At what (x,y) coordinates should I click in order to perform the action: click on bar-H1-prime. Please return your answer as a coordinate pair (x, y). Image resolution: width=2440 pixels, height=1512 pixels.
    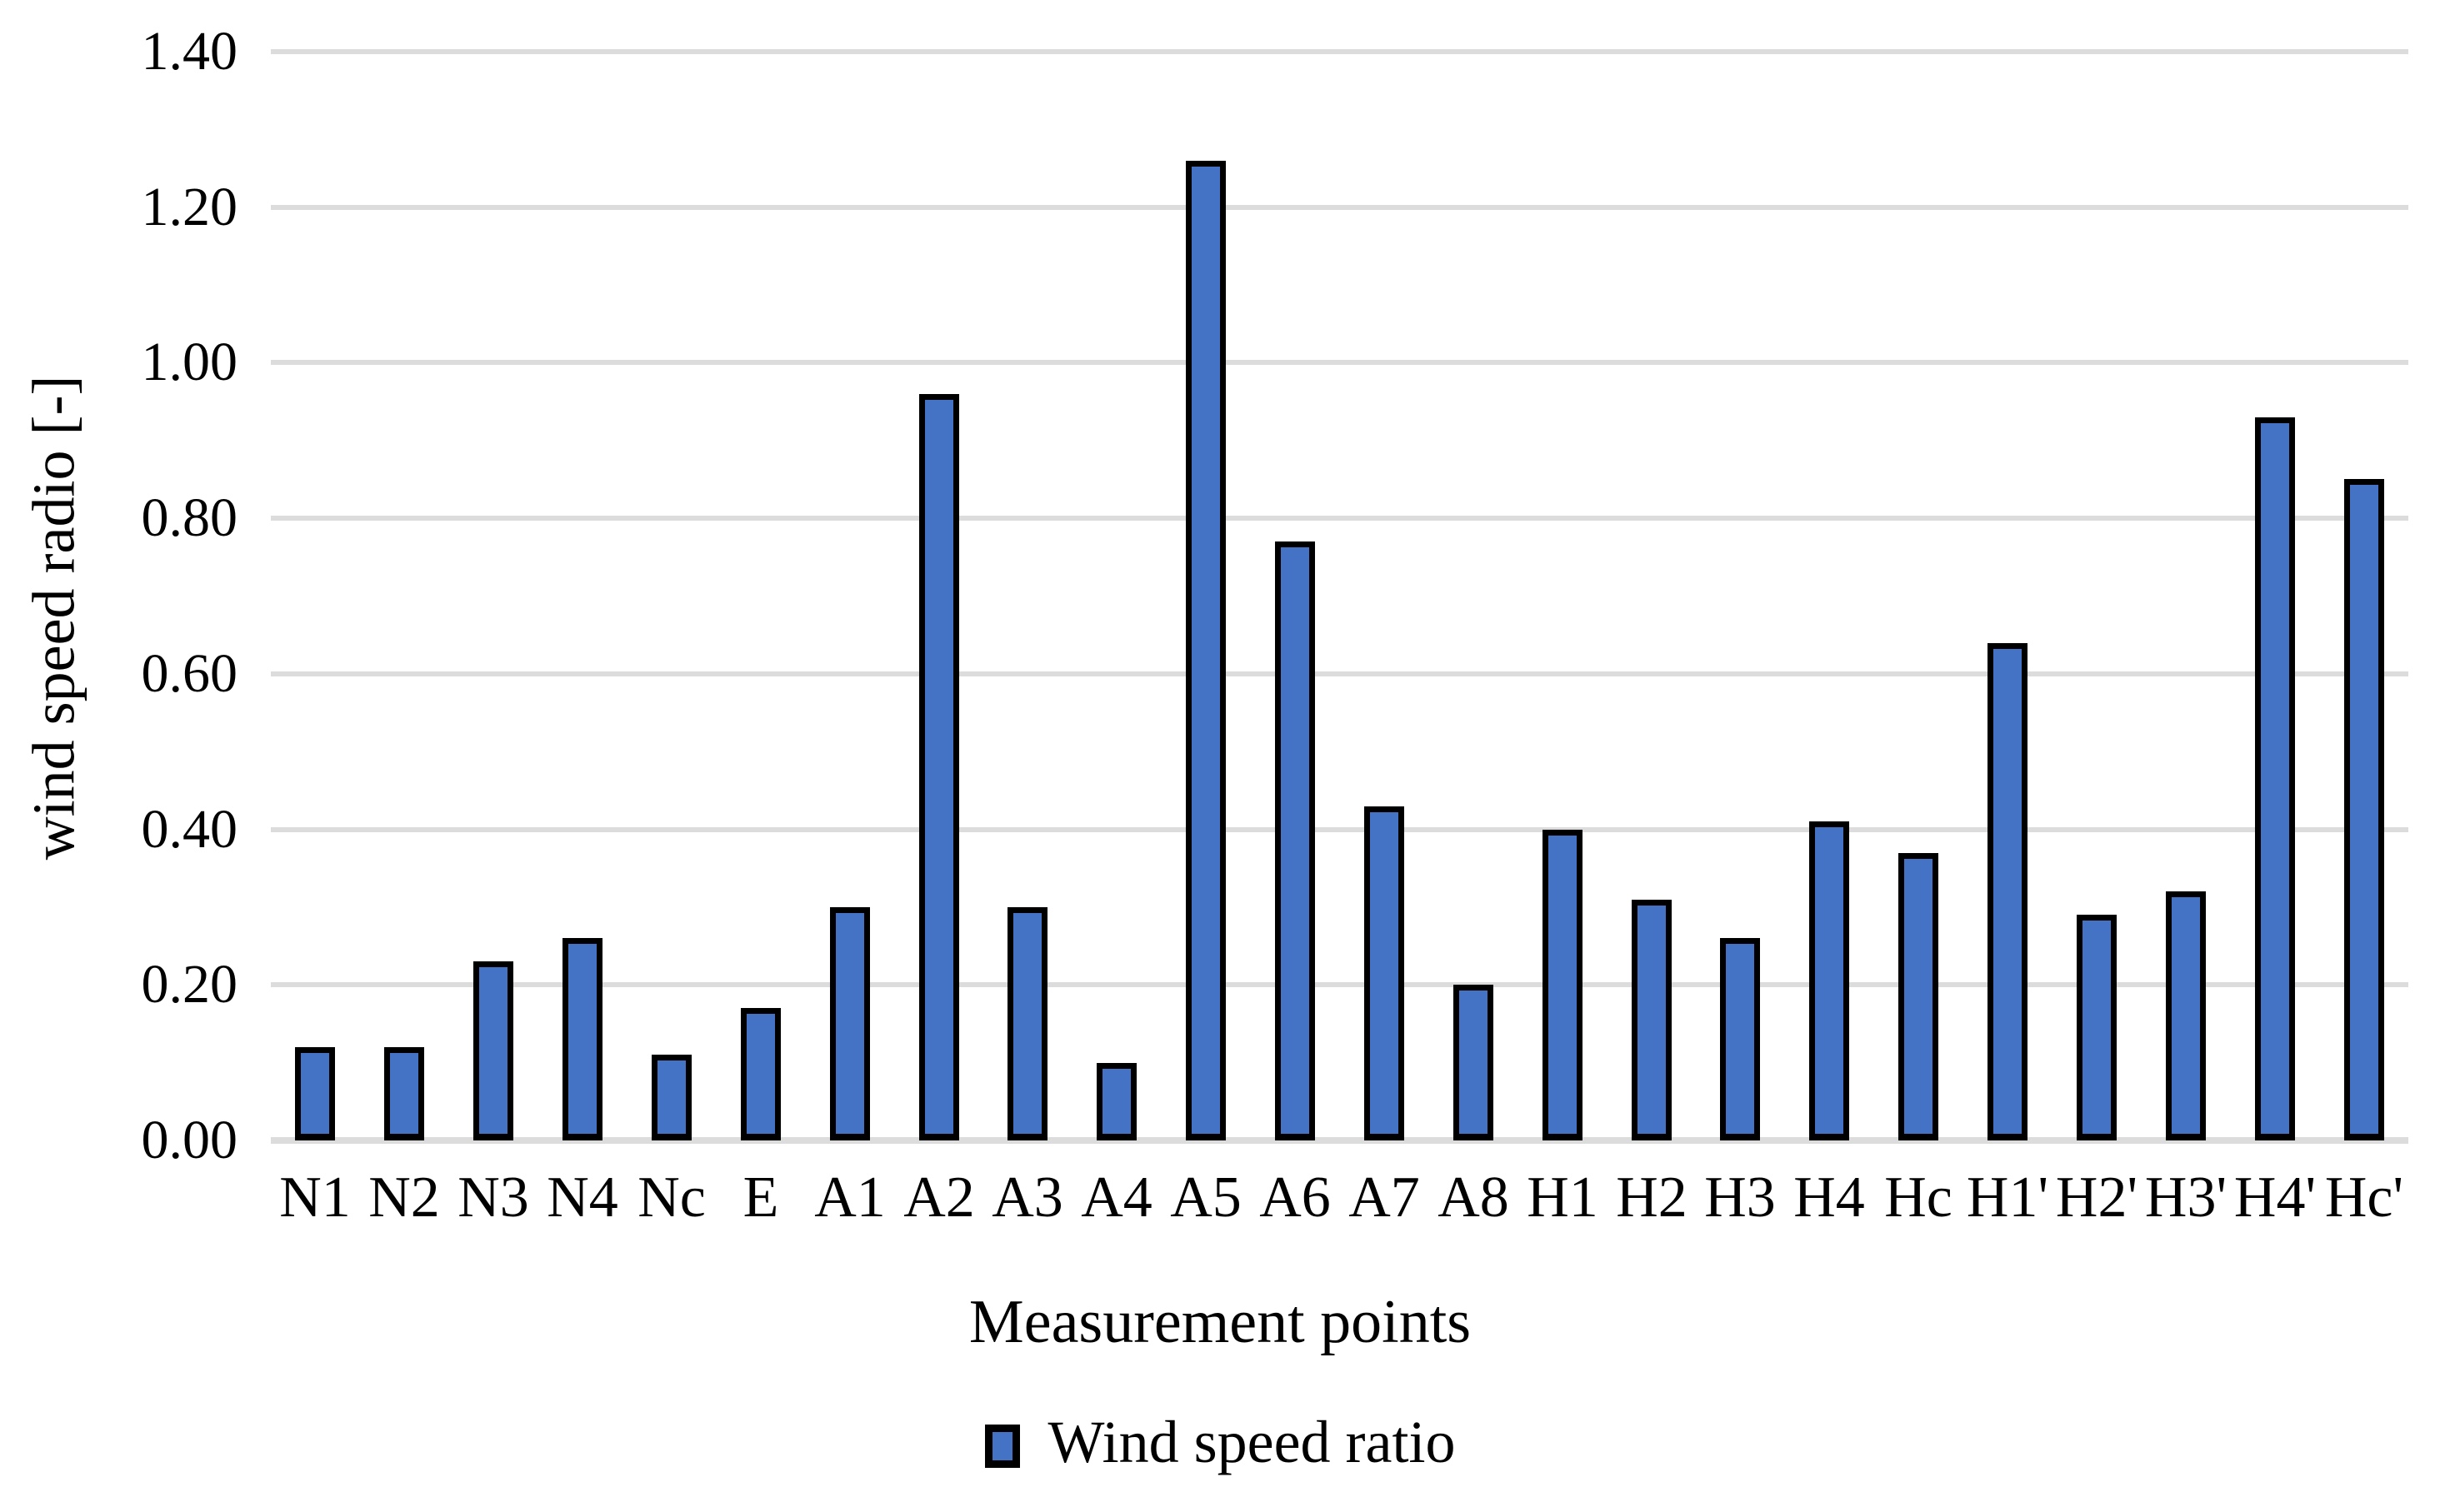
    Looking at the image, I should click on (2008, 892).